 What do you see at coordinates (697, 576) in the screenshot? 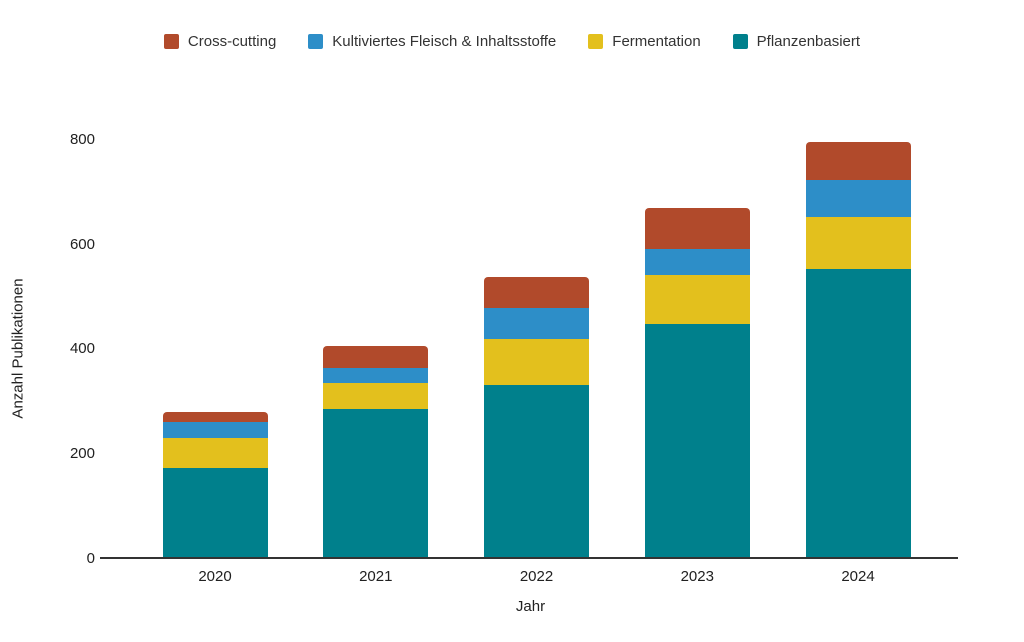
I see `x-tick-label-2023: 2023` at bounding box center [697, 576].